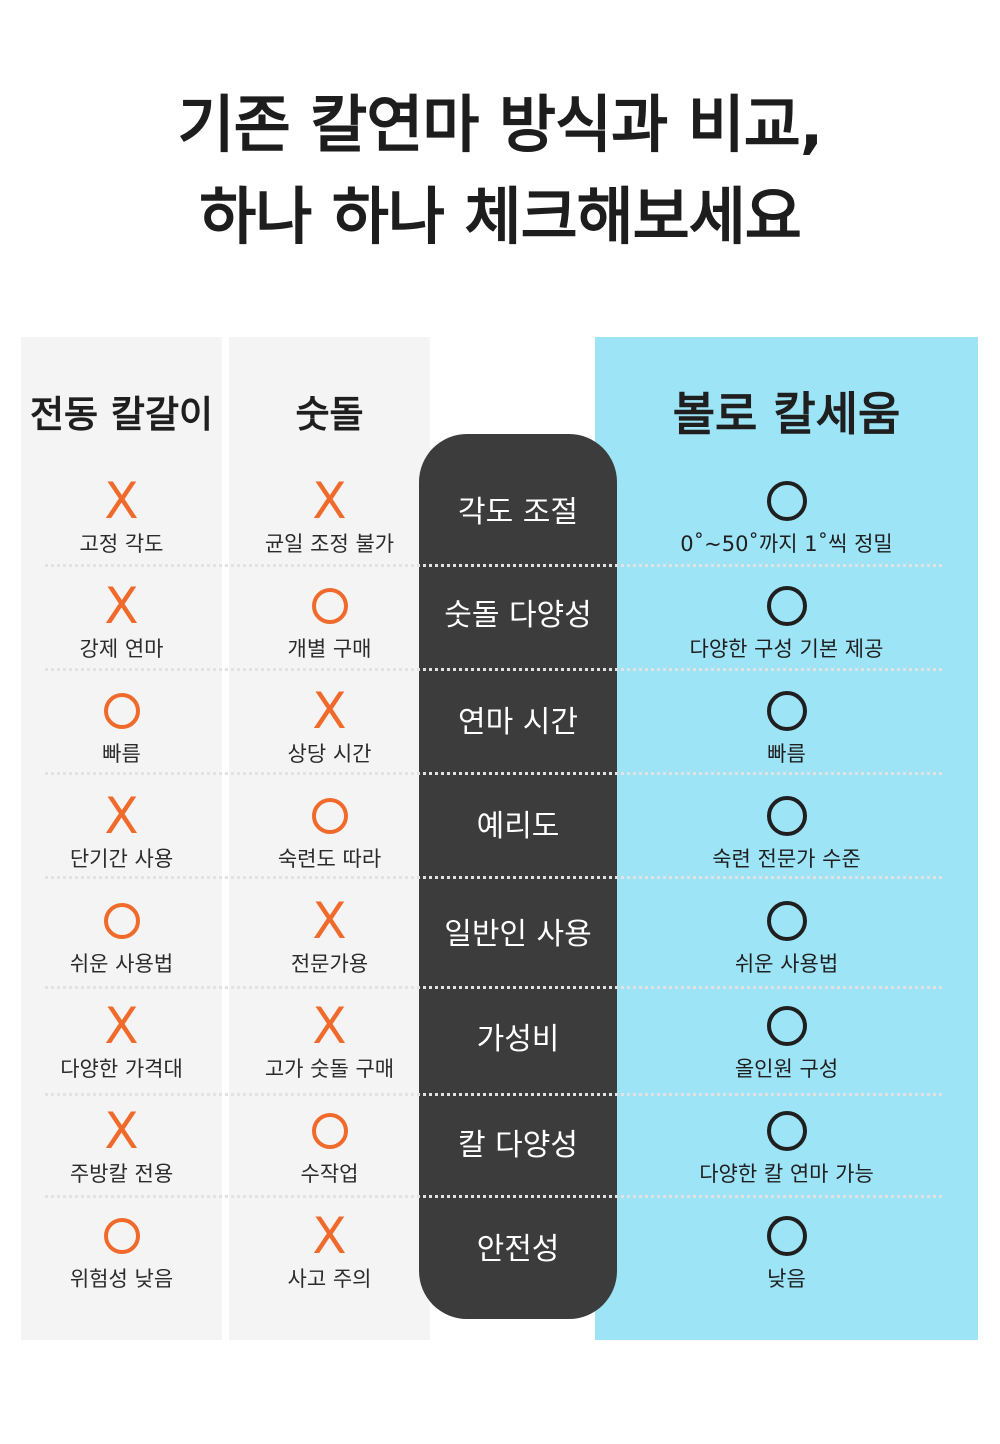  Describe the element at coordinates (786, 631) in the screenshot. I see `bollo-cell: 다양한 구성 기본 제공` at that location.